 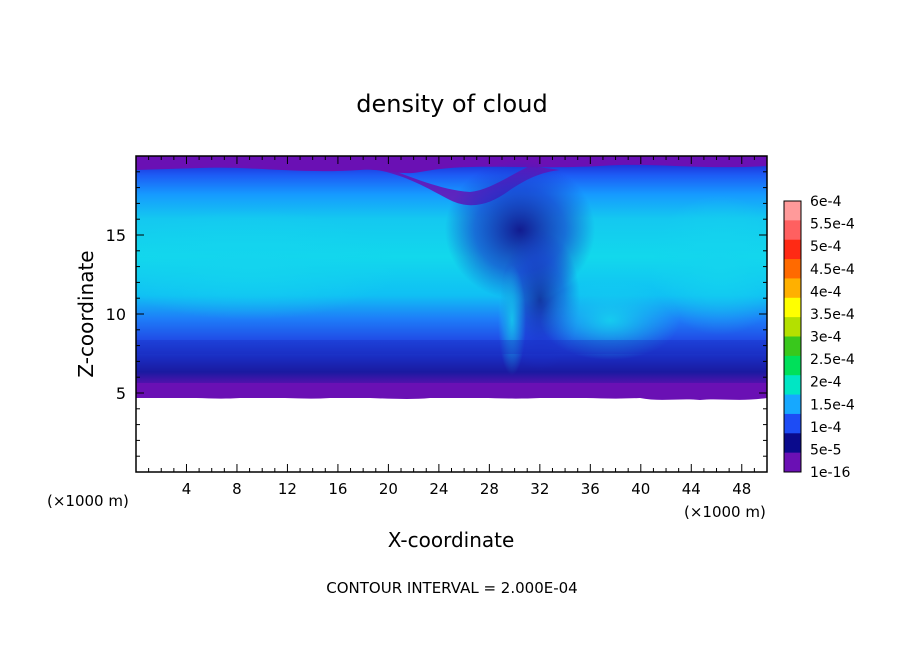 What do you see at coordinates (590, 489) in the screenshot?
I see `x-tick-label: 36` at bounding box center [590, 489].